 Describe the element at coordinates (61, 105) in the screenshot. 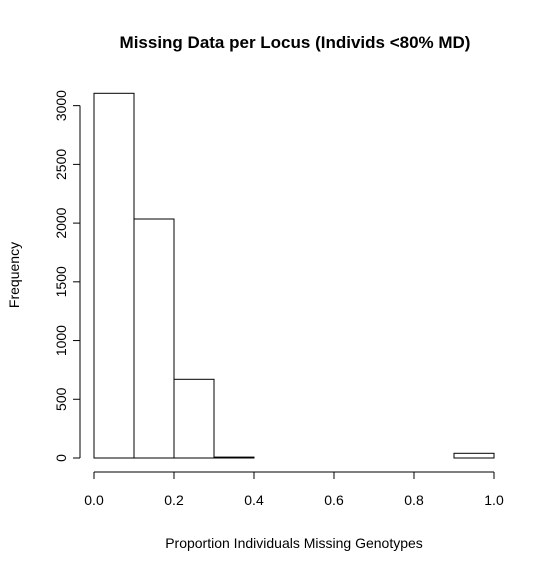

I see `y-tick-label: 3000` at that location.